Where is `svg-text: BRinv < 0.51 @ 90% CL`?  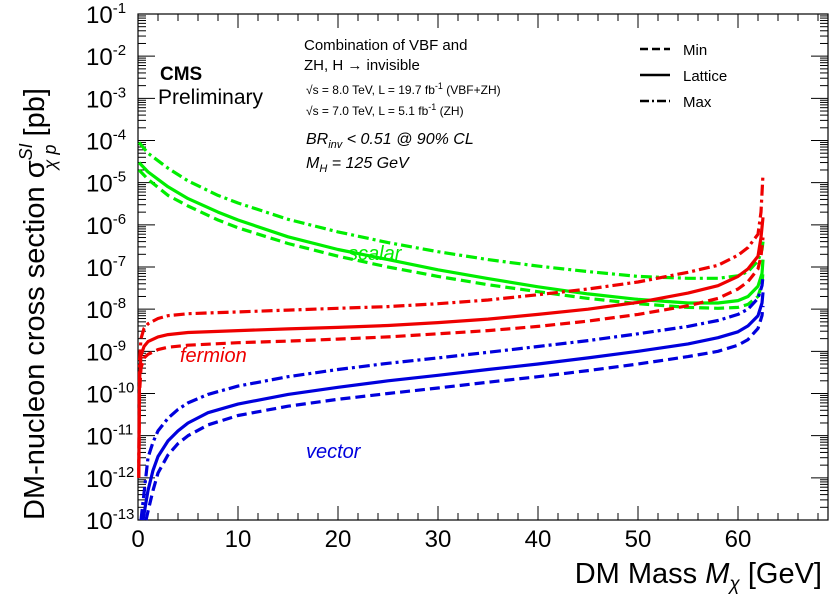
svg-text: BRinv < 0.51 @ 90% CL is located at coordinates (390, 141).